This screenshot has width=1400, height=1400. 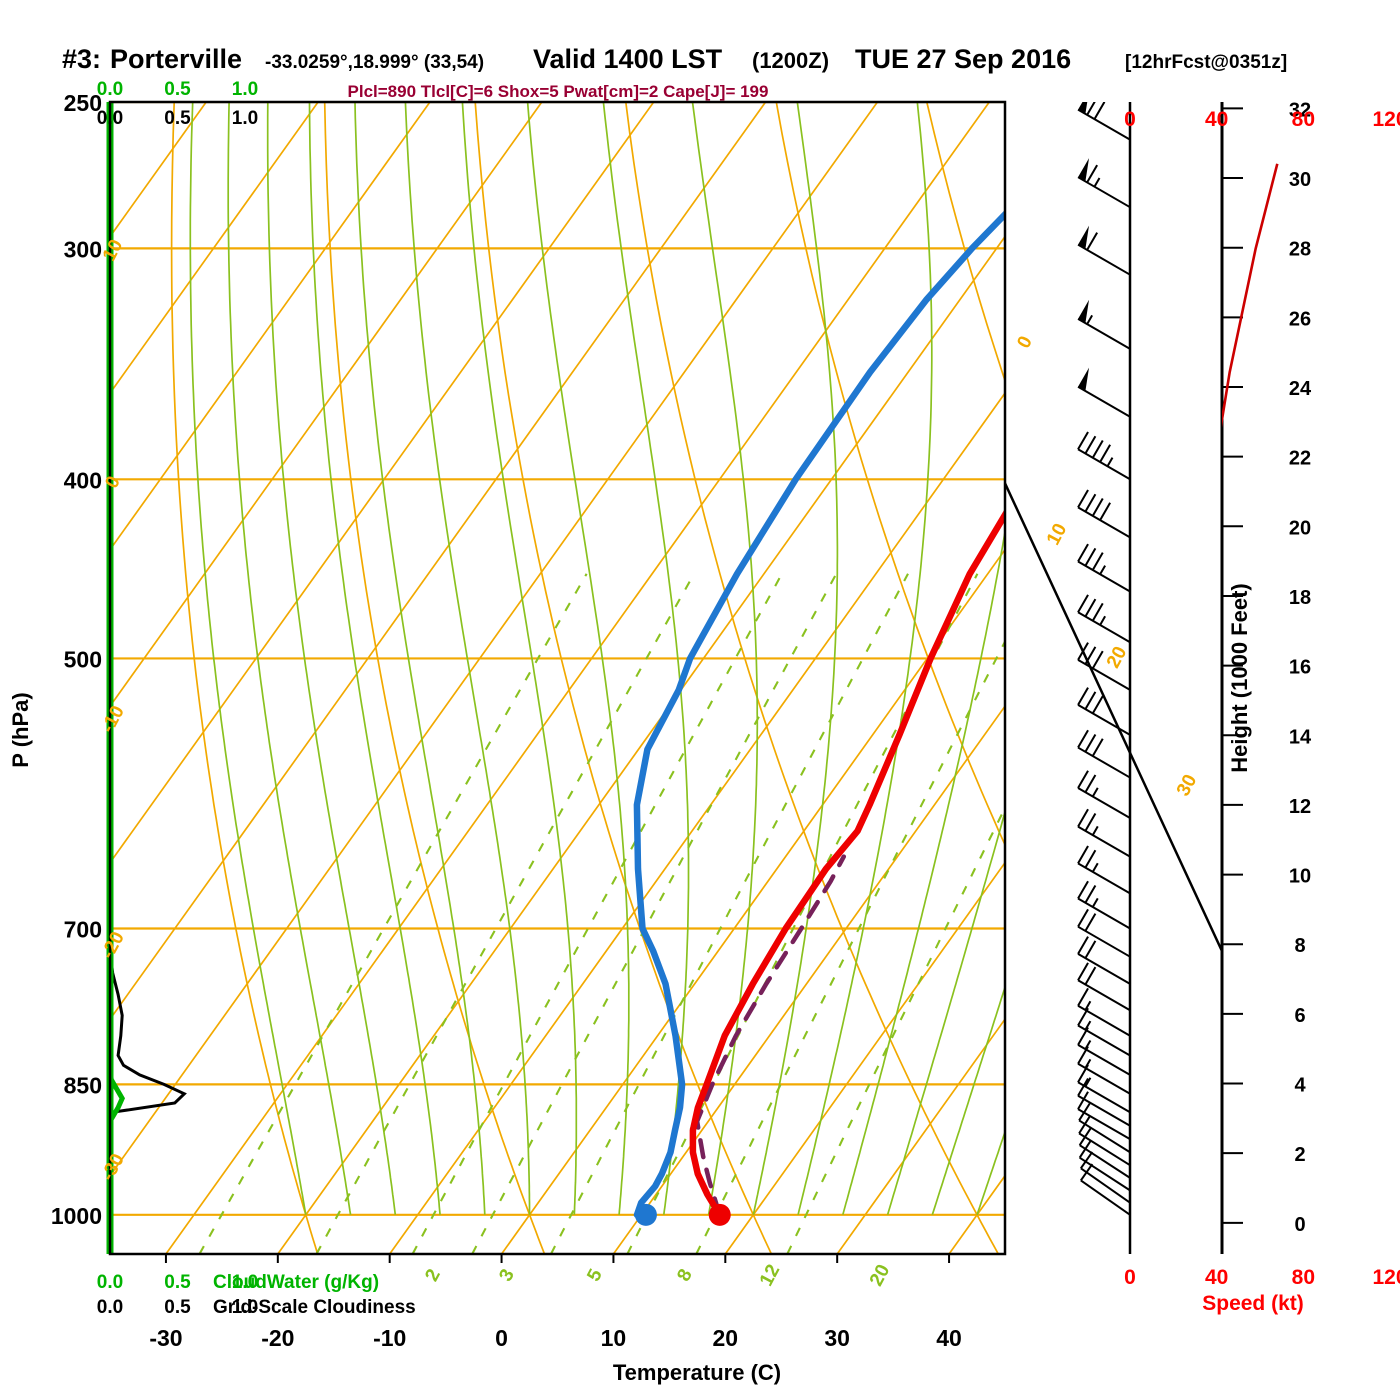 What do you see at coordinates (1239, 678) in the screenshot?
I see `height-axis-label: Height (1000 Feet)` at bounding box center [1239, 678].